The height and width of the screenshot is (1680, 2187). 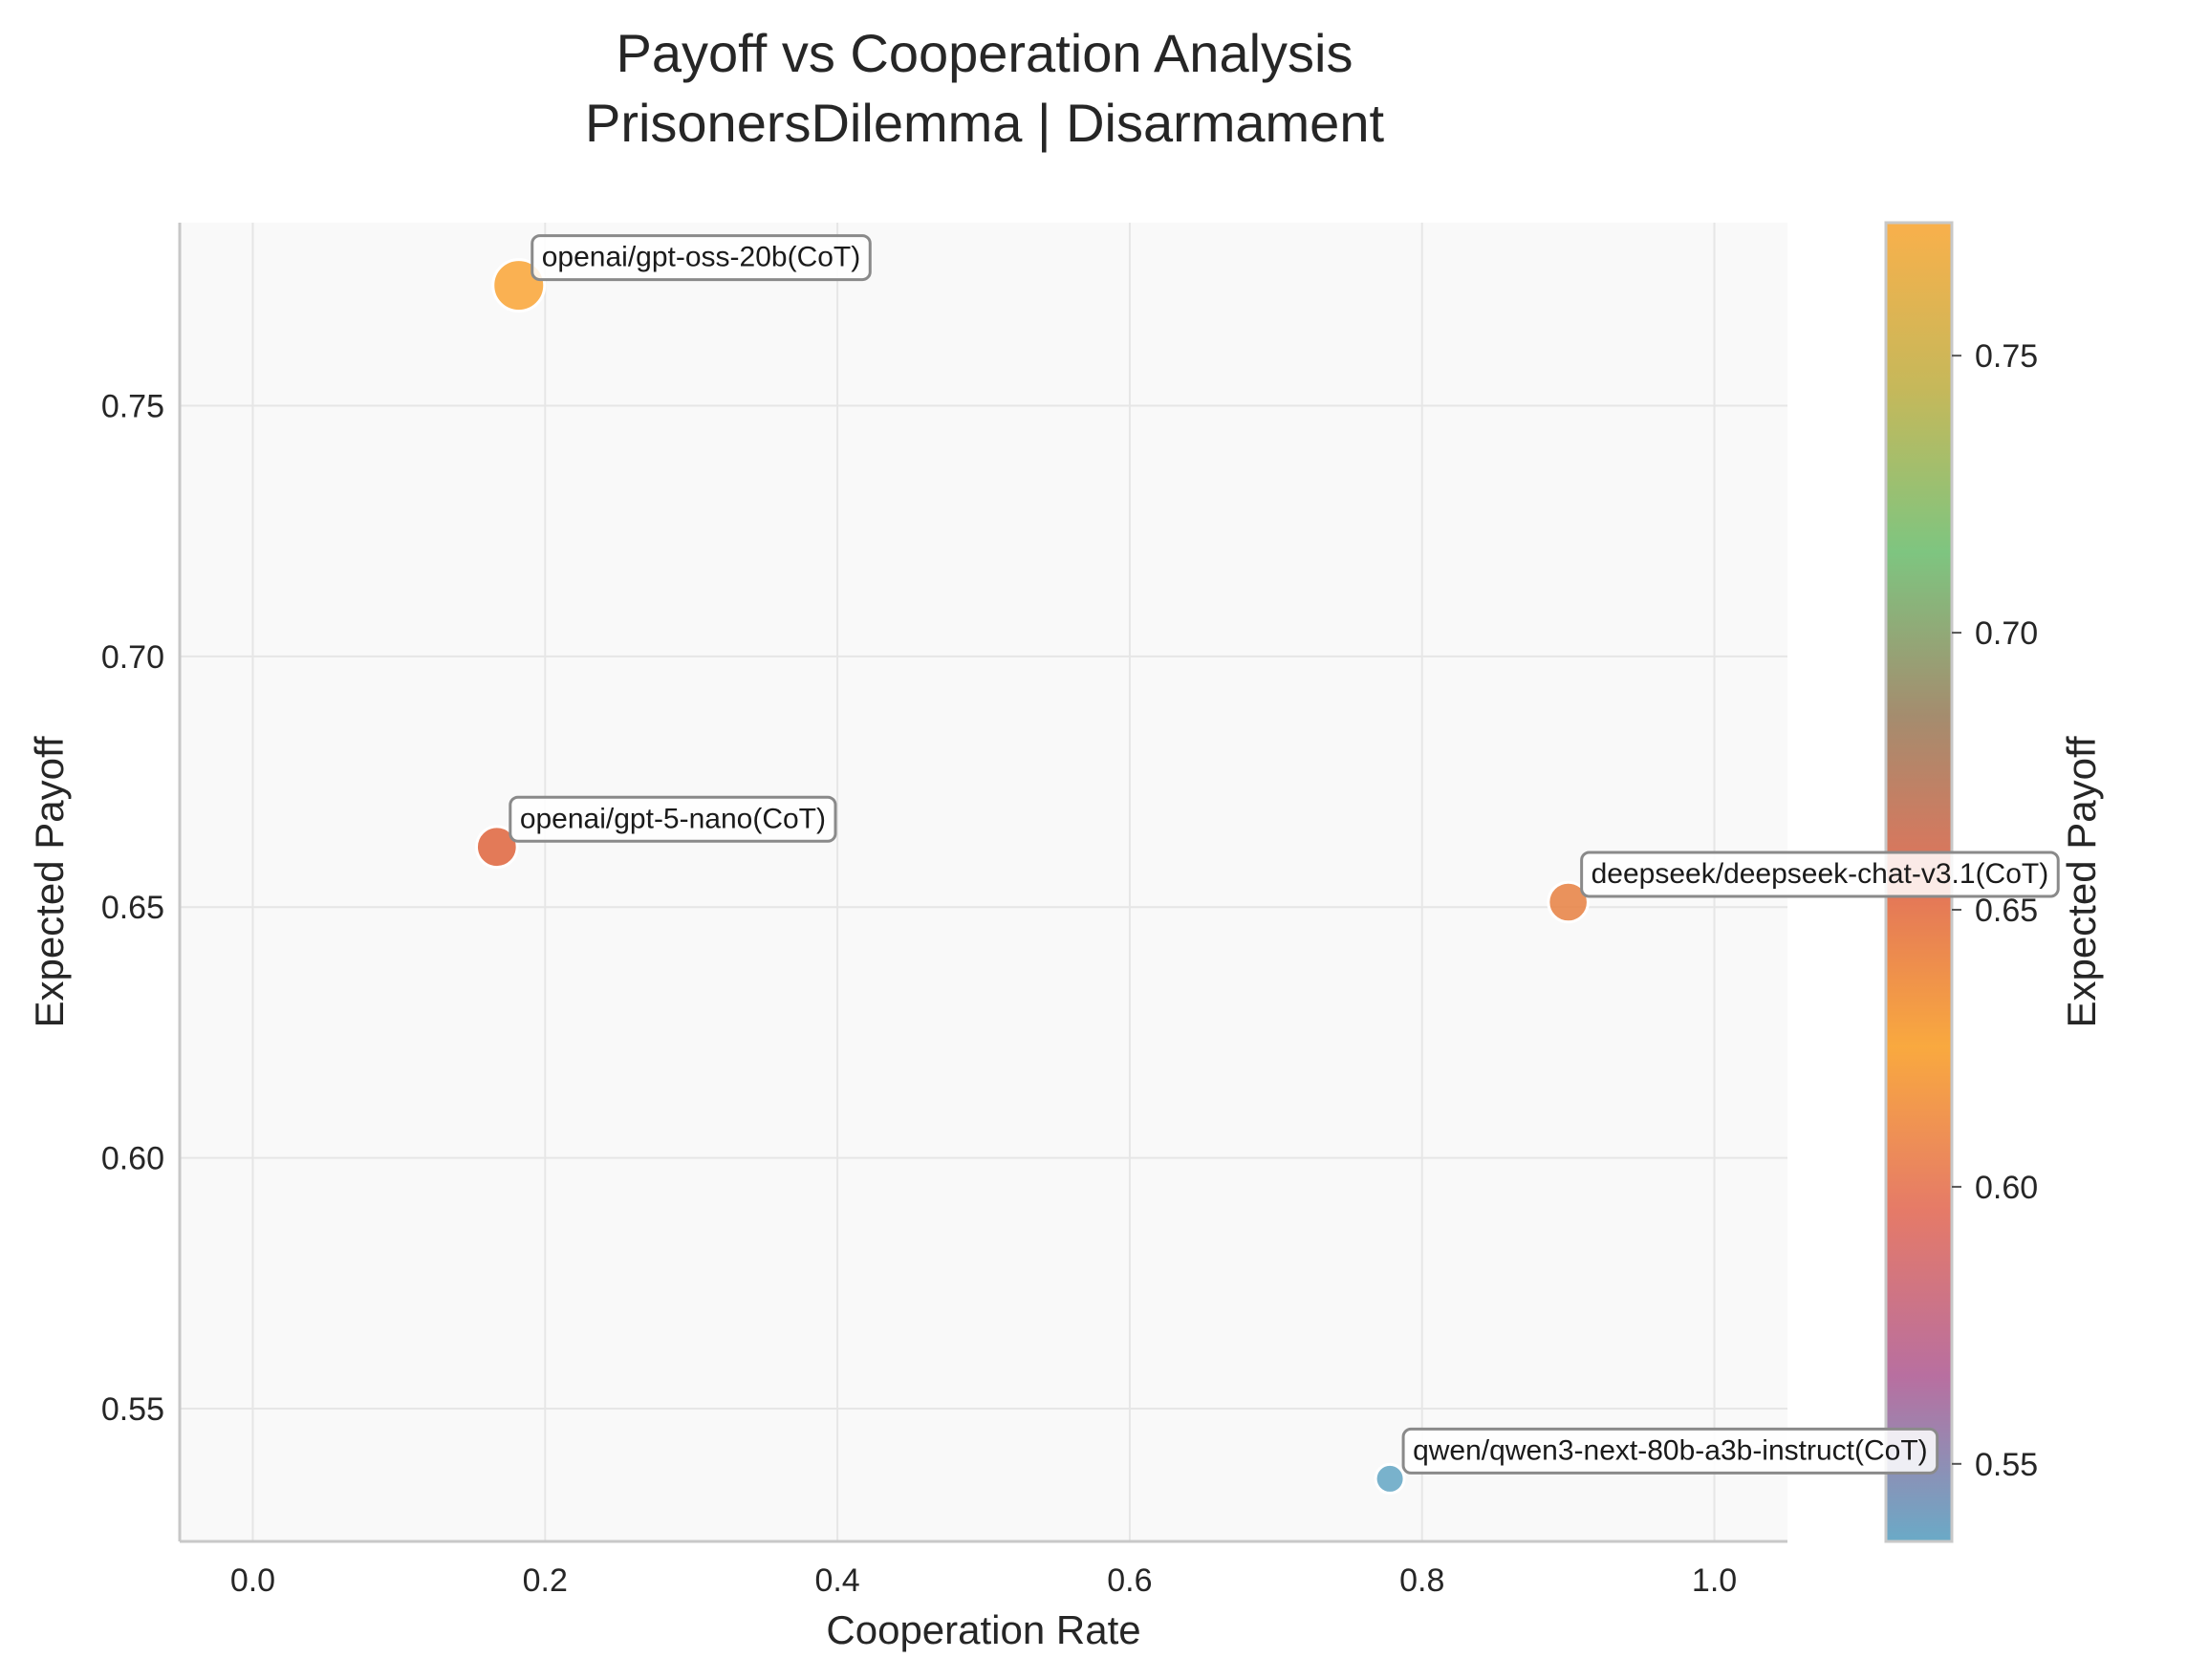 I want to click on x-tick-label: 1.0, so click(x=1714, y=1581).